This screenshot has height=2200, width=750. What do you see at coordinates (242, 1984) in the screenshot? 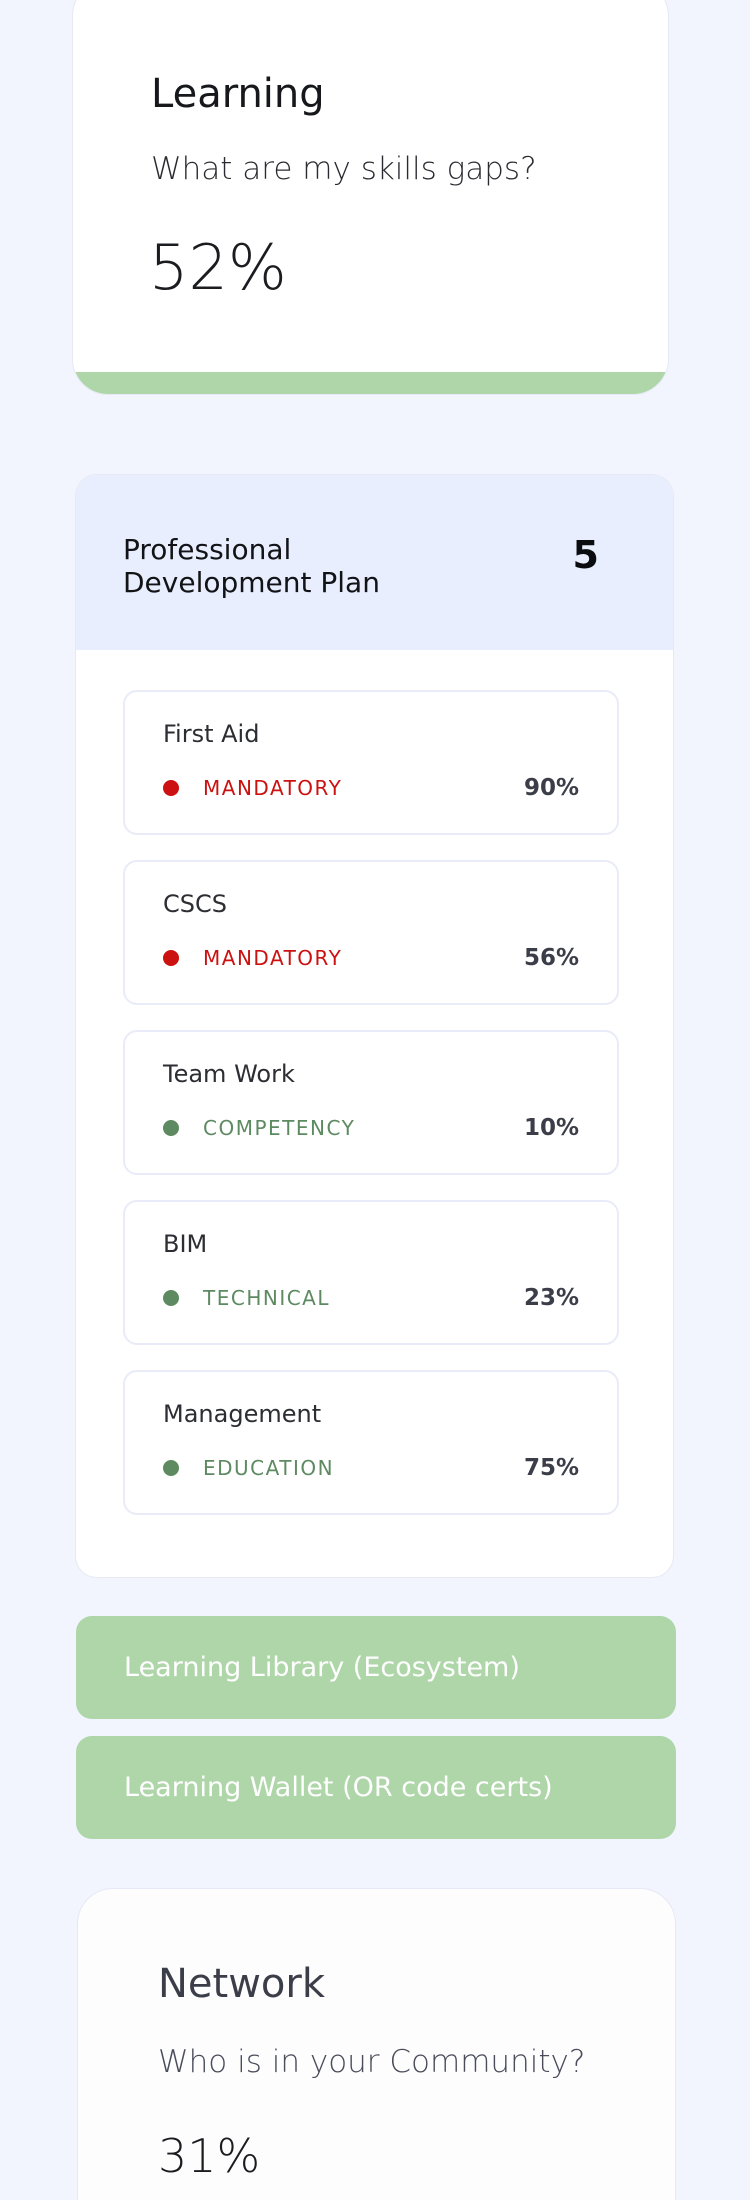
I see `network-title: Network` at bounding box center [242, 1984].